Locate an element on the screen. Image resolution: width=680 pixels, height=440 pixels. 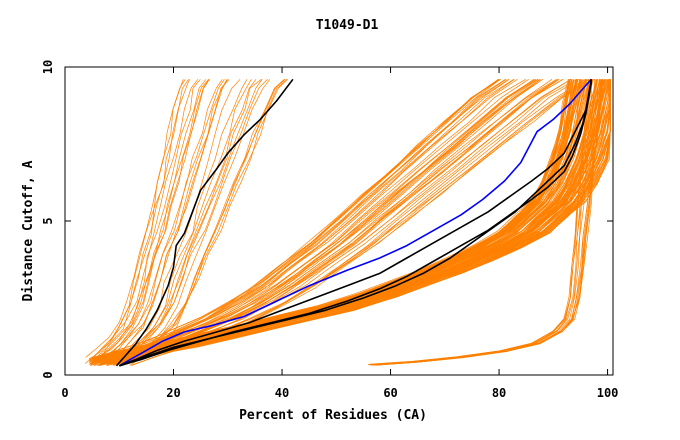
x-tick-label: 0 is located at coordinates (64, 393).